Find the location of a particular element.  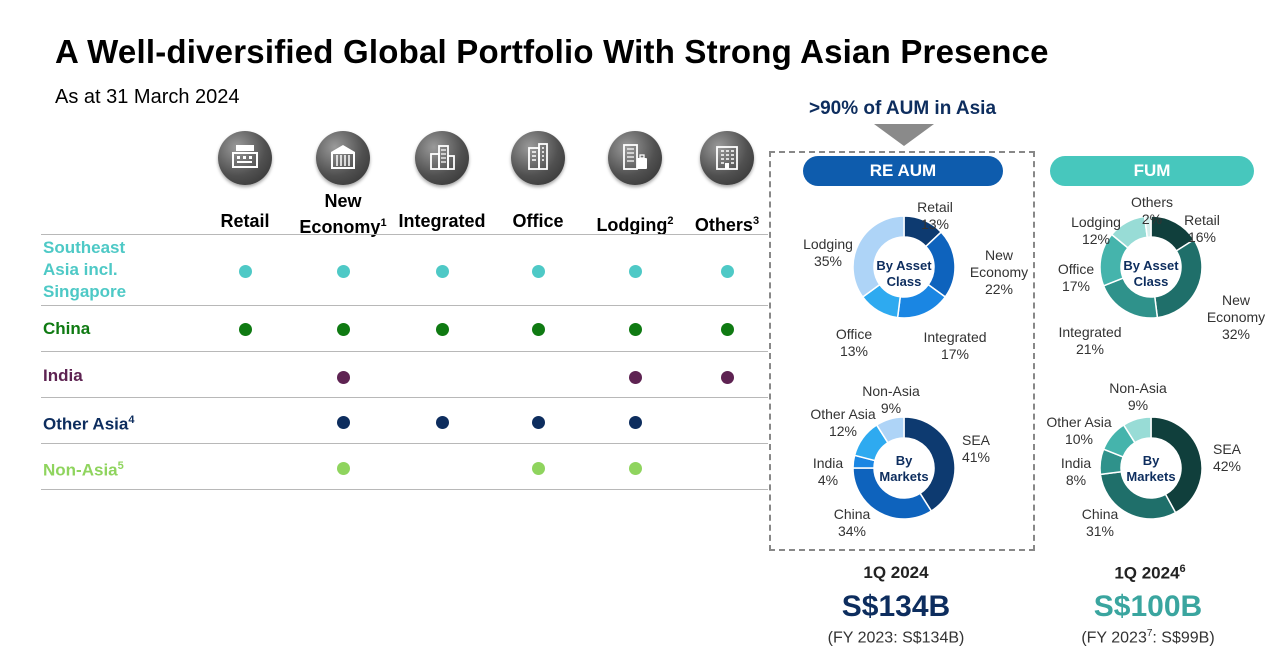

column-header-retail: Retail is located at coordinates (245, 221).